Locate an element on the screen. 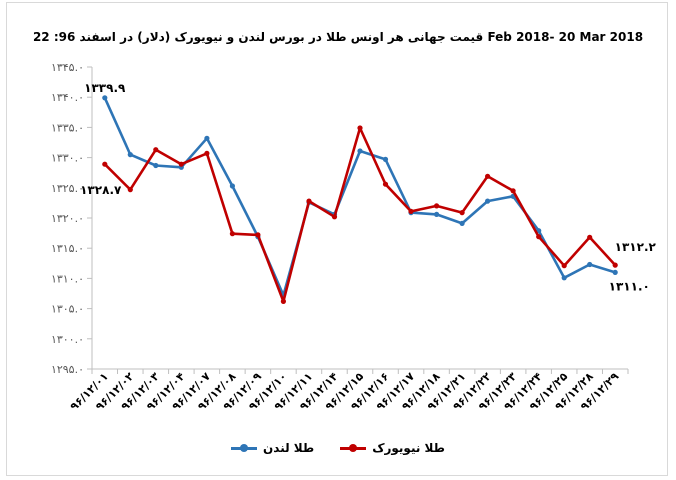 The height and width of the screenshot is (480, 676). y-tick-label: ۱۳۲۰.۰ is located at coordinates (67, 218).